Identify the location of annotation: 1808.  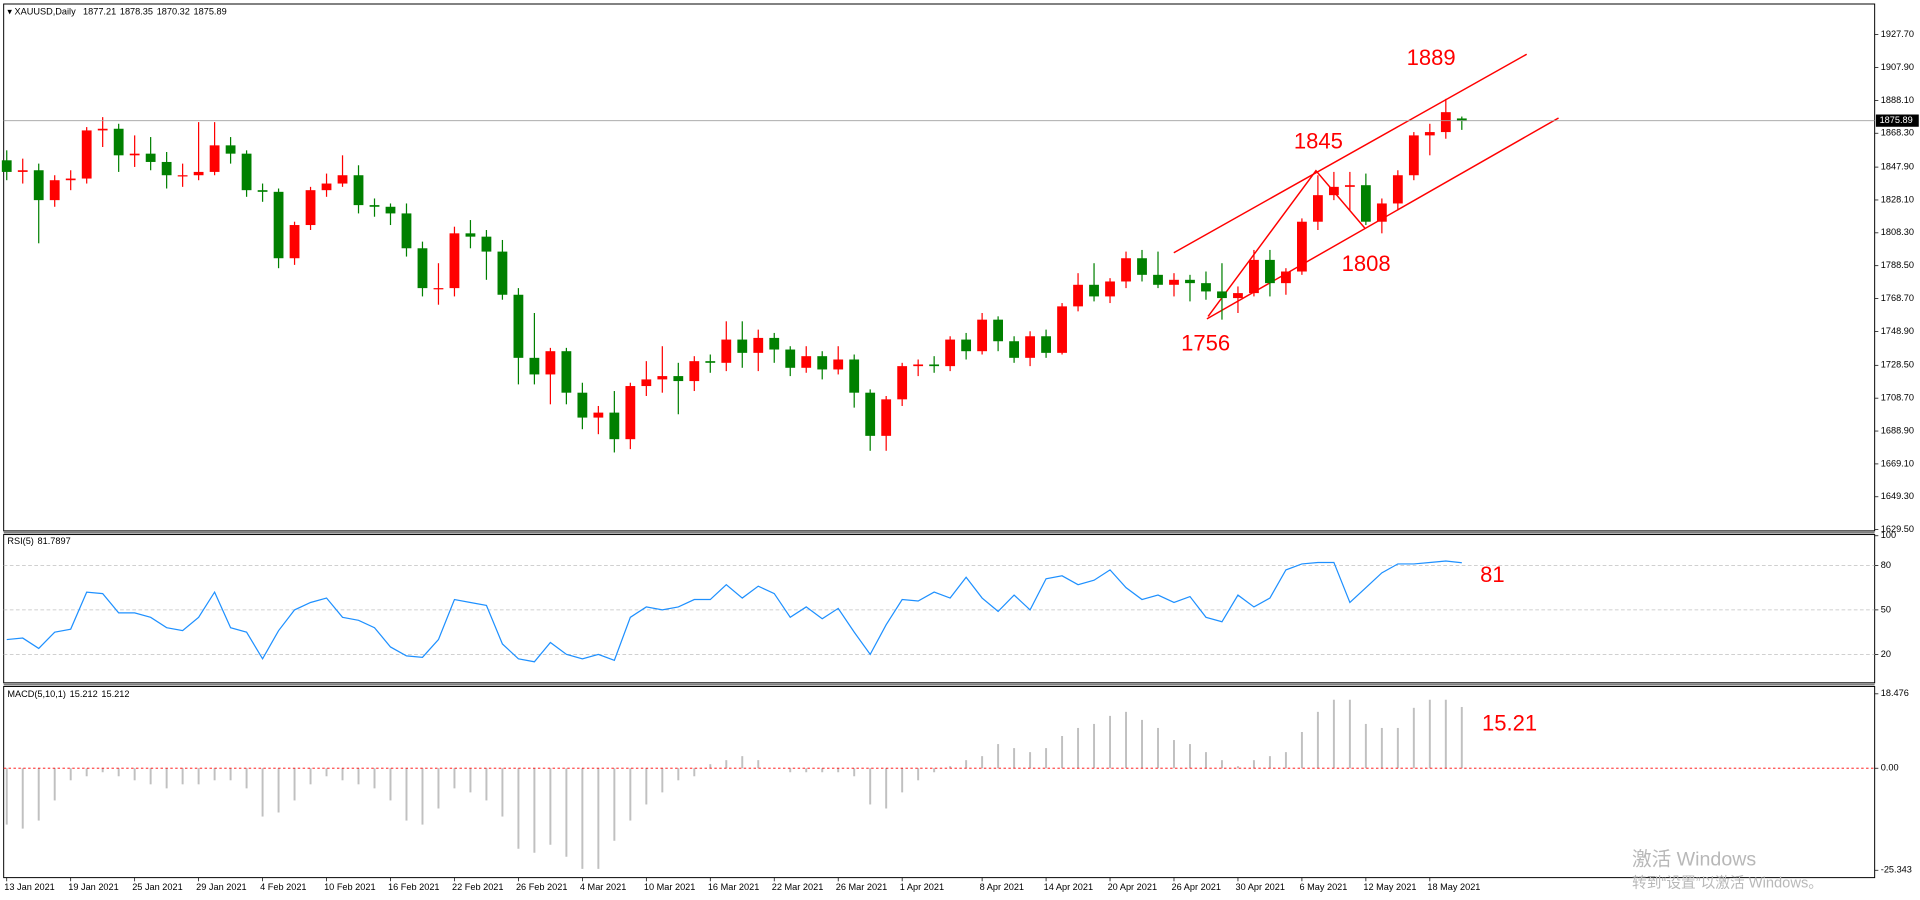
(1366, 263).